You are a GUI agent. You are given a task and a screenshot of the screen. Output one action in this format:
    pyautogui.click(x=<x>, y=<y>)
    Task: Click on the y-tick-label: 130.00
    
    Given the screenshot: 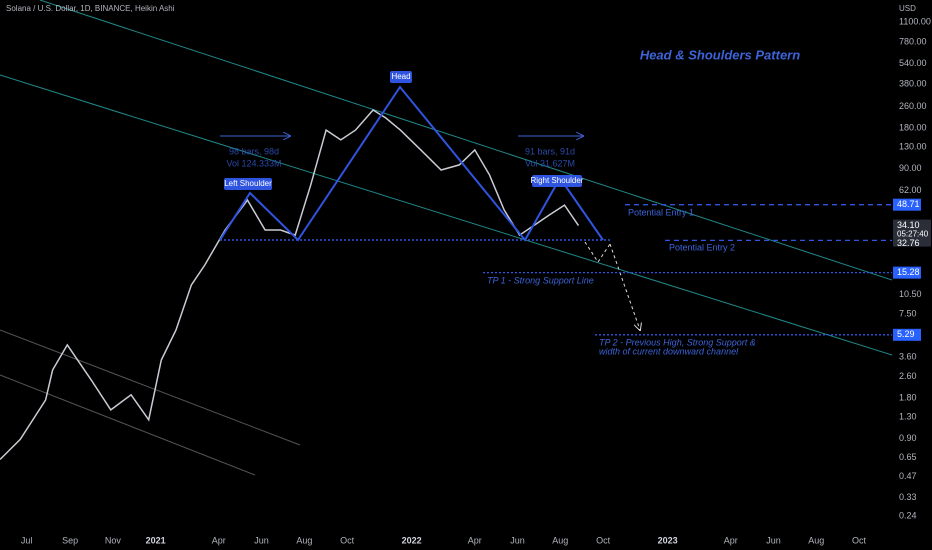 What is the action you would take?
    pyautogui.click(x=913, y=147)
    